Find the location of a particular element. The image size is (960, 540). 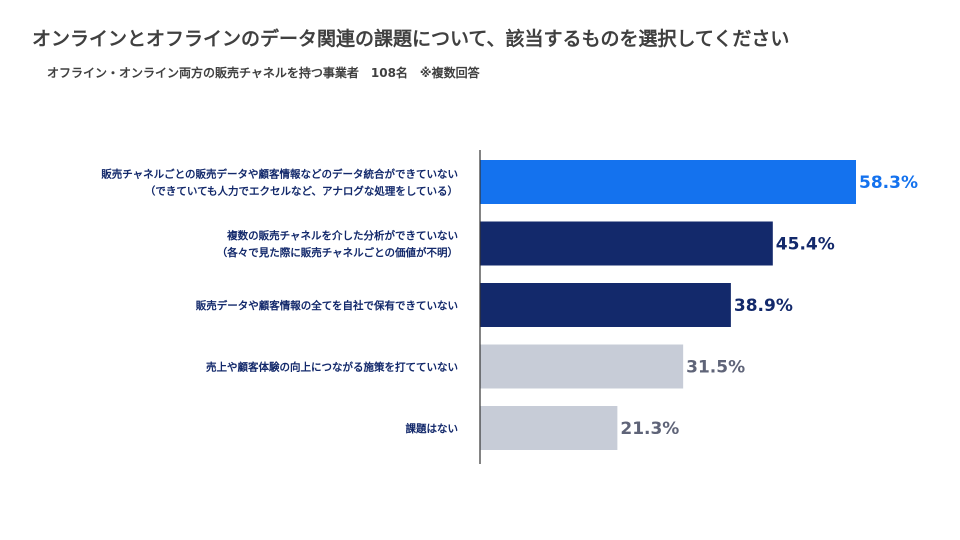

value-label-3: 38.9% is located at coordinates (763, 306).